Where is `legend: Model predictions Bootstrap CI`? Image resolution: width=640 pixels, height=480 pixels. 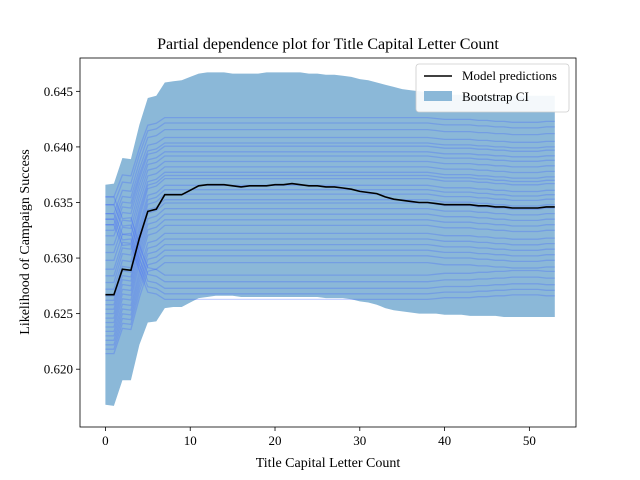
legend: Model predictions Bootstrap CI is located at coordinates (492, 88).